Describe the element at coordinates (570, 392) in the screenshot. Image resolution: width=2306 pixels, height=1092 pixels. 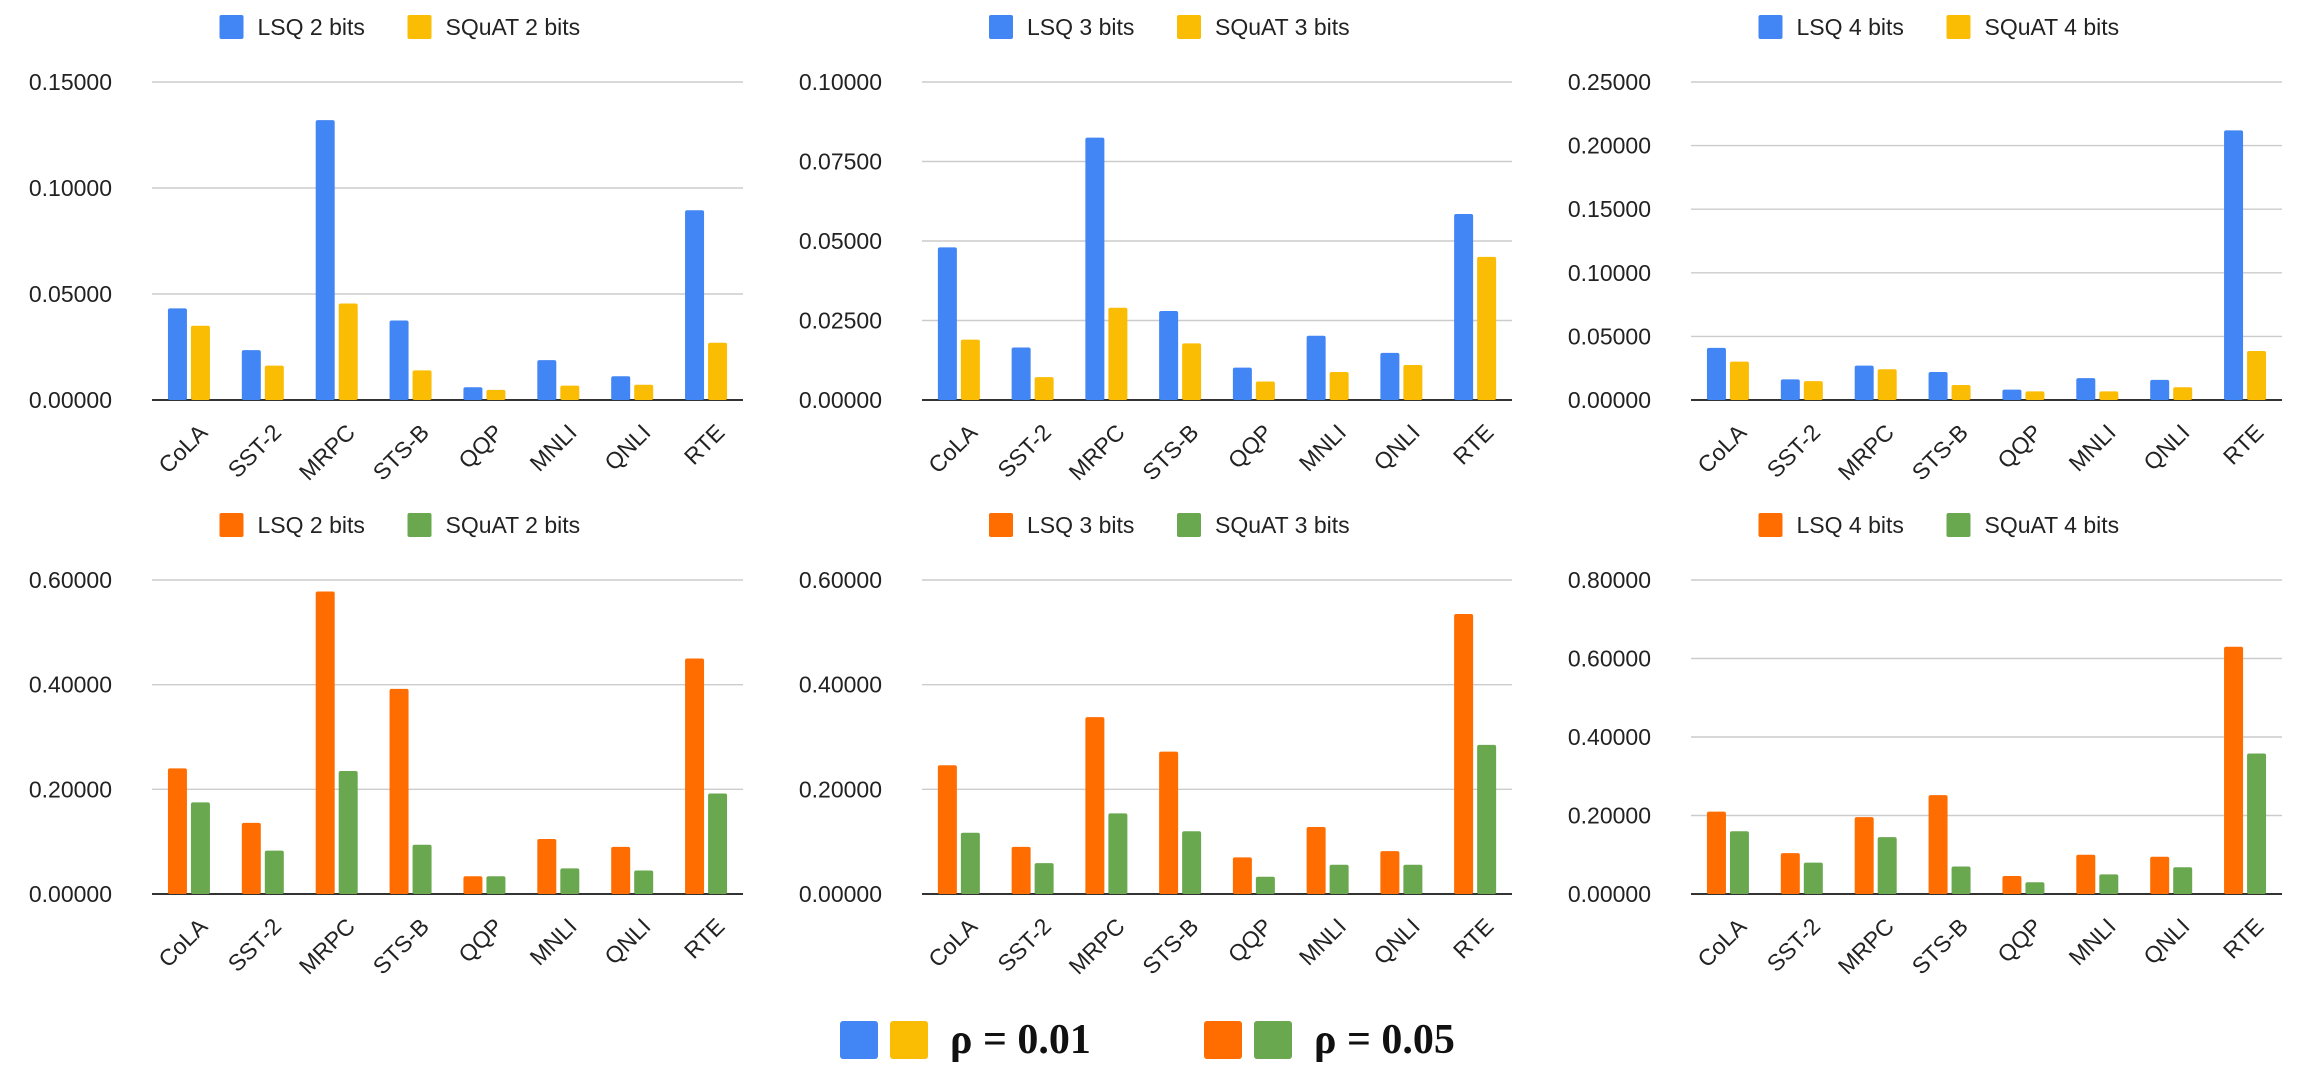
I see `bar-squat-2-bits-mnli` at that location.